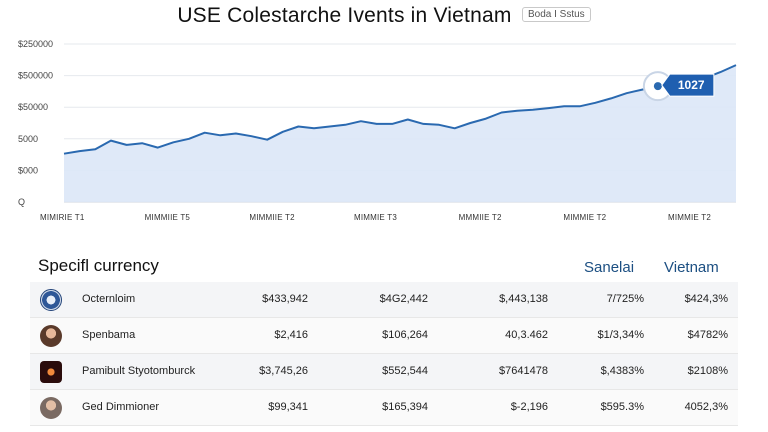 The image size is (768, 432). Describe the element at coordinates (526, 335) in the screenshot. I see `row-value: 40,3.462` at that location.